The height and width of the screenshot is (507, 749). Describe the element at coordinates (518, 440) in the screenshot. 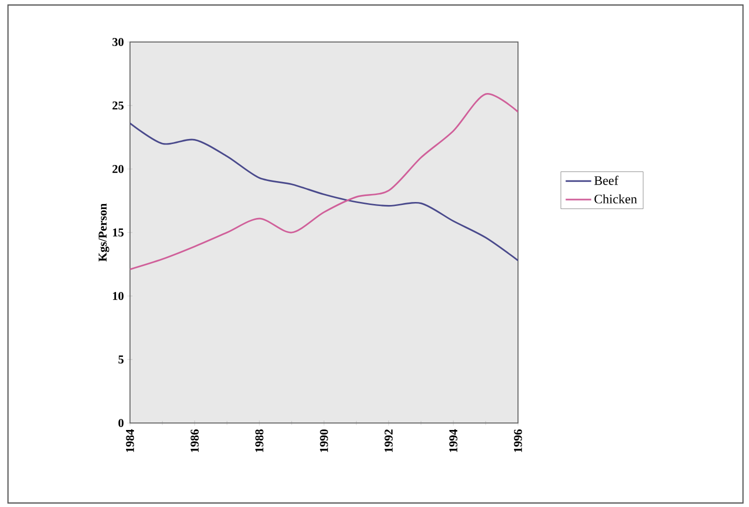

I see `x-tick-label: 1996` at that location.